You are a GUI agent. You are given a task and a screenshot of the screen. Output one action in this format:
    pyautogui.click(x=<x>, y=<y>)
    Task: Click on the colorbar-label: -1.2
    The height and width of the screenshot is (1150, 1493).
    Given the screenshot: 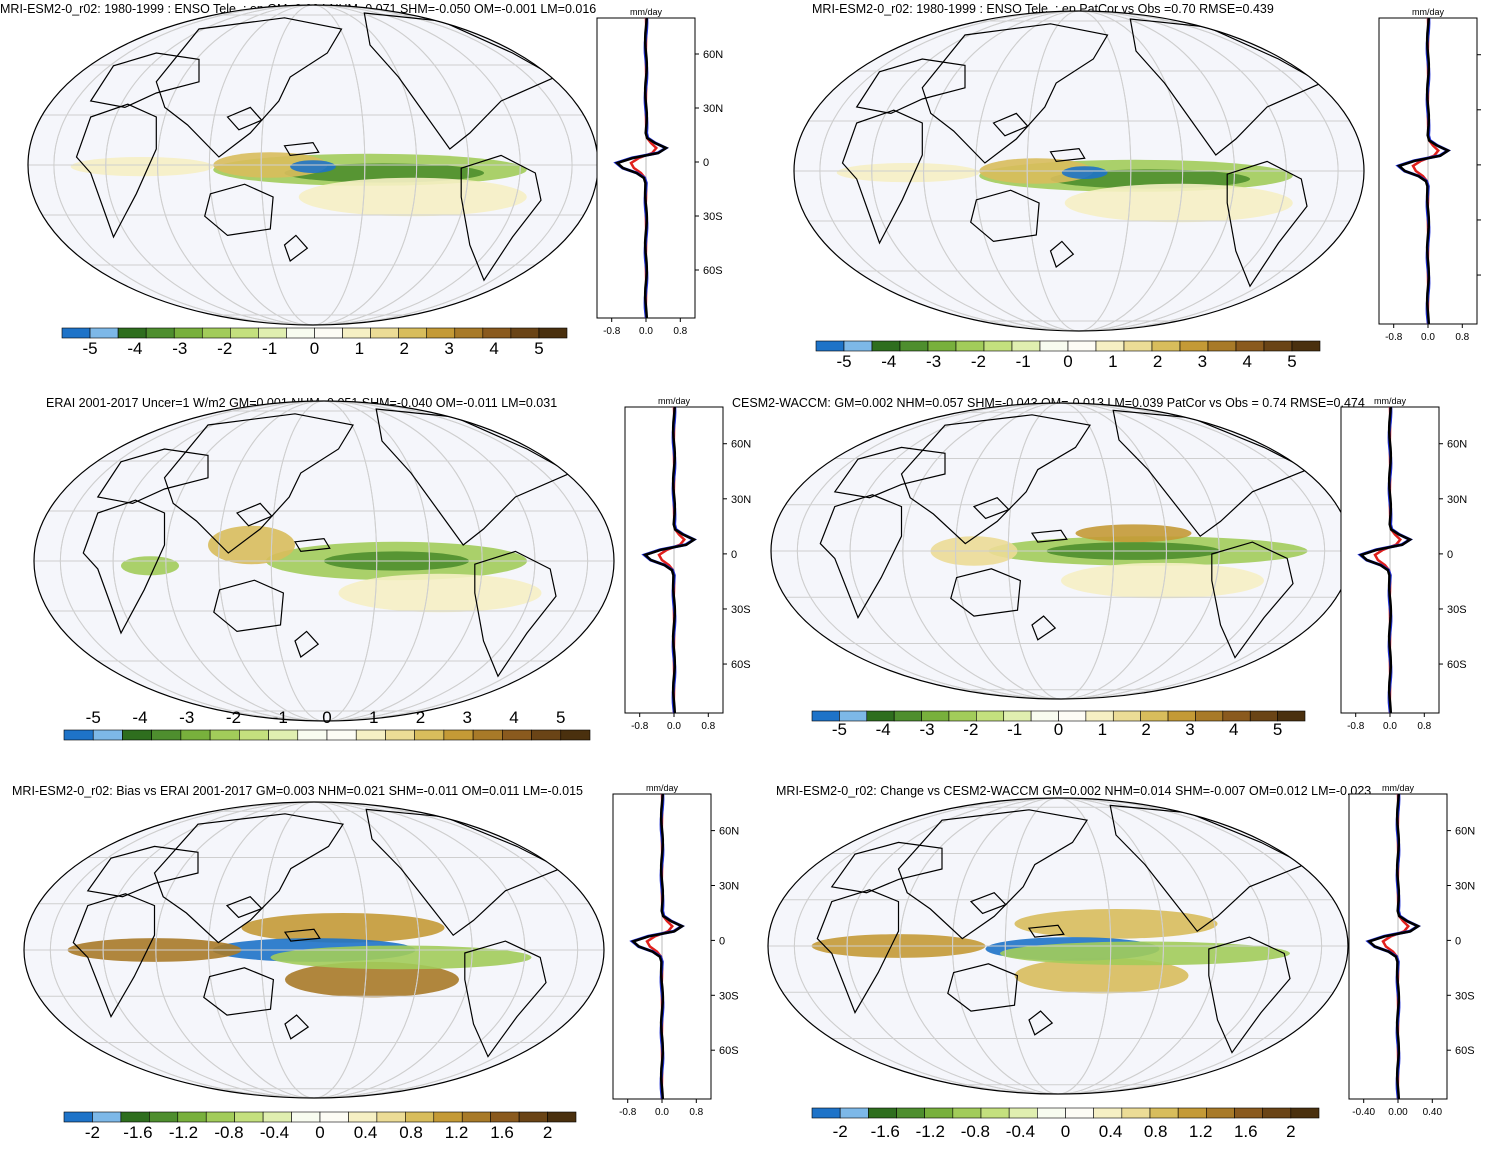 What is the action you would take?
    pyautogui.click(x=930, y=1131)
    